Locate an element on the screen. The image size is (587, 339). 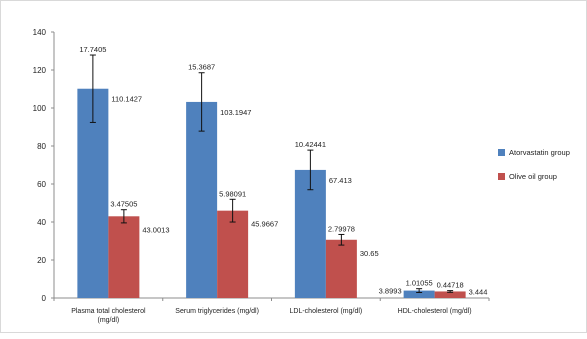
y-tick-label: 40 is located at coordinates (41, 222).